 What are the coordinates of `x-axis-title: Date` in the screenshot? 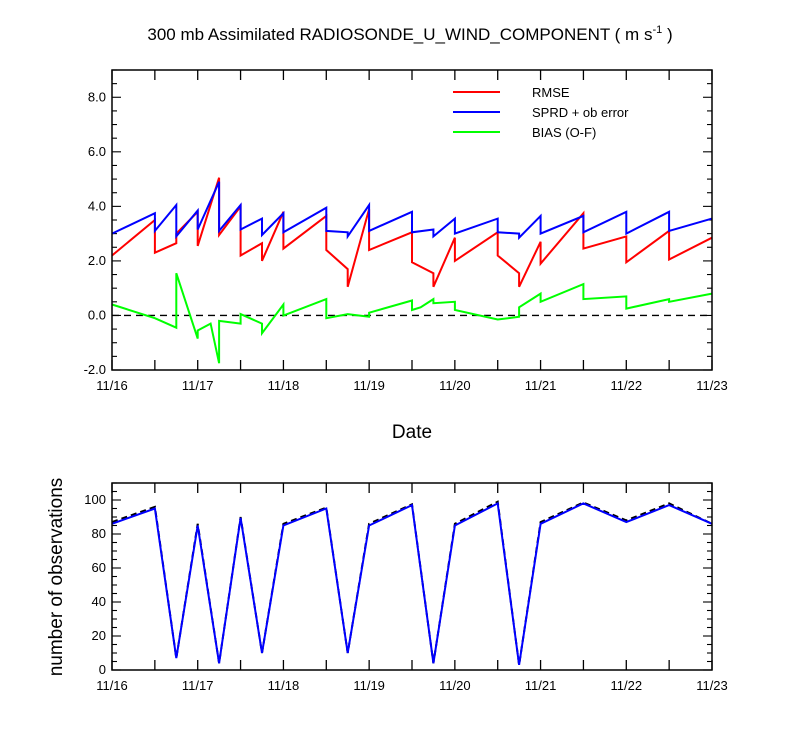 It's located at (412, 432).